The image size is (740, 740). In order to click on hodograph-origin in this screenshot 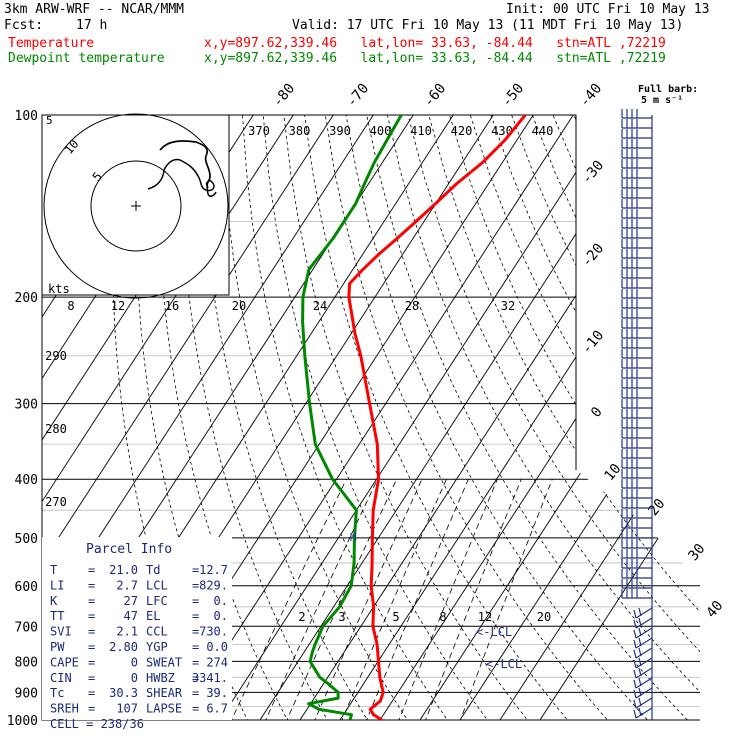, I will do `click(136, 206)`.